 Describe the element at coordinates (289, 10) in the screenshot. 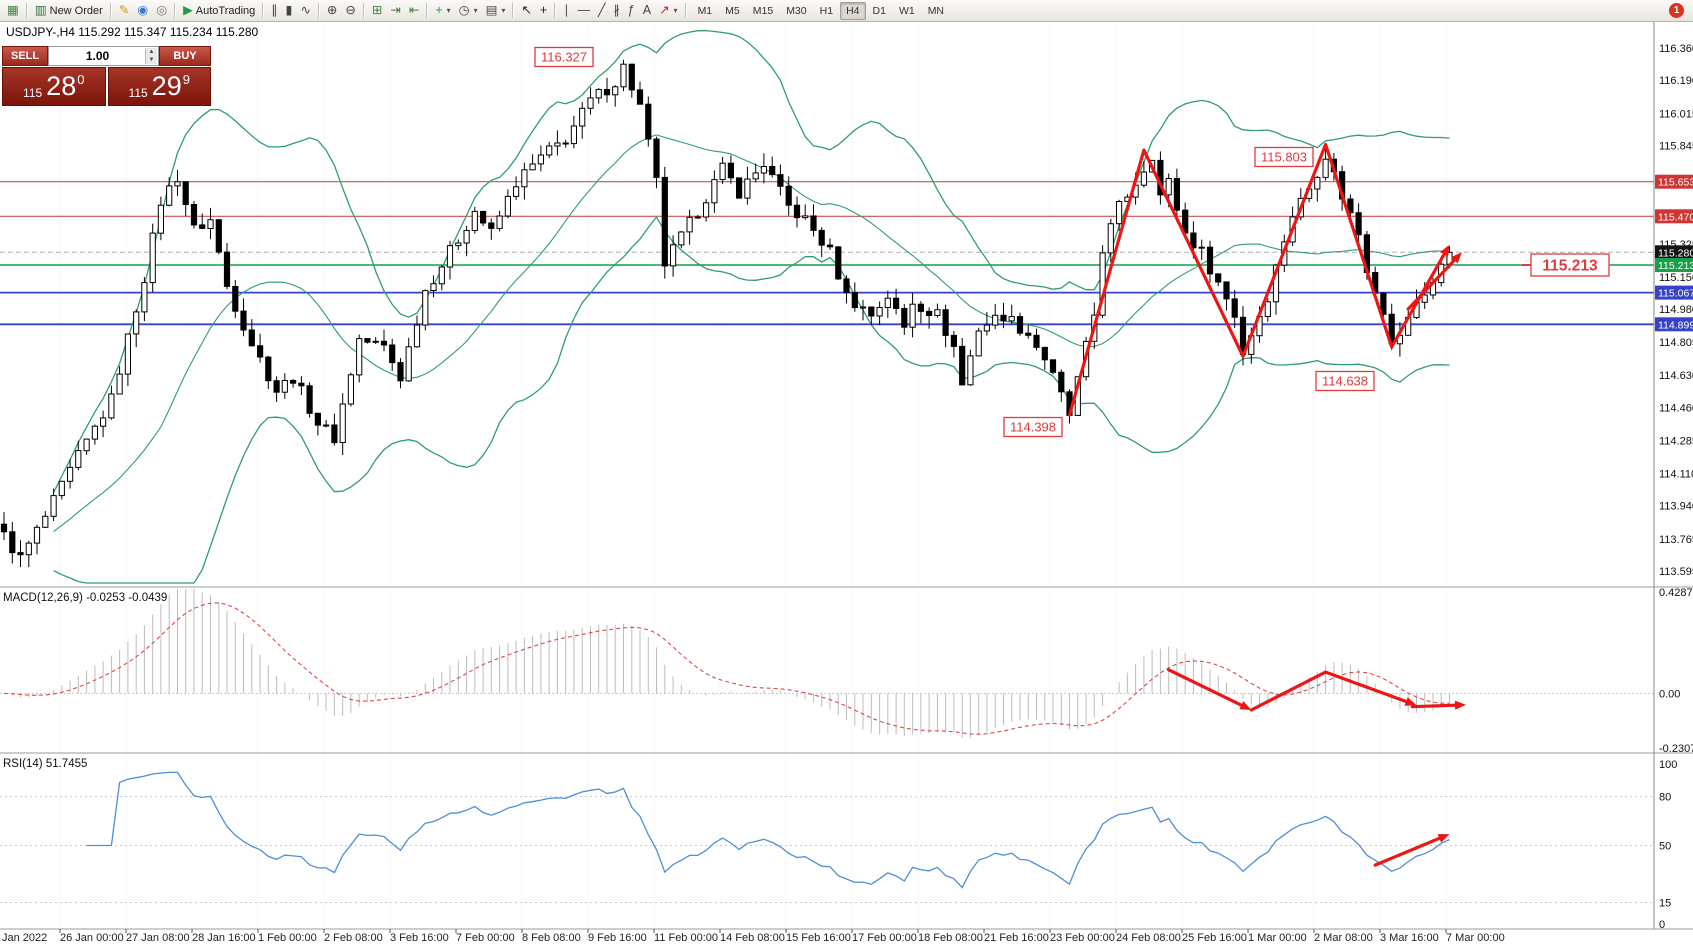

I see `candlestick-chart-button: ▮` at that location.